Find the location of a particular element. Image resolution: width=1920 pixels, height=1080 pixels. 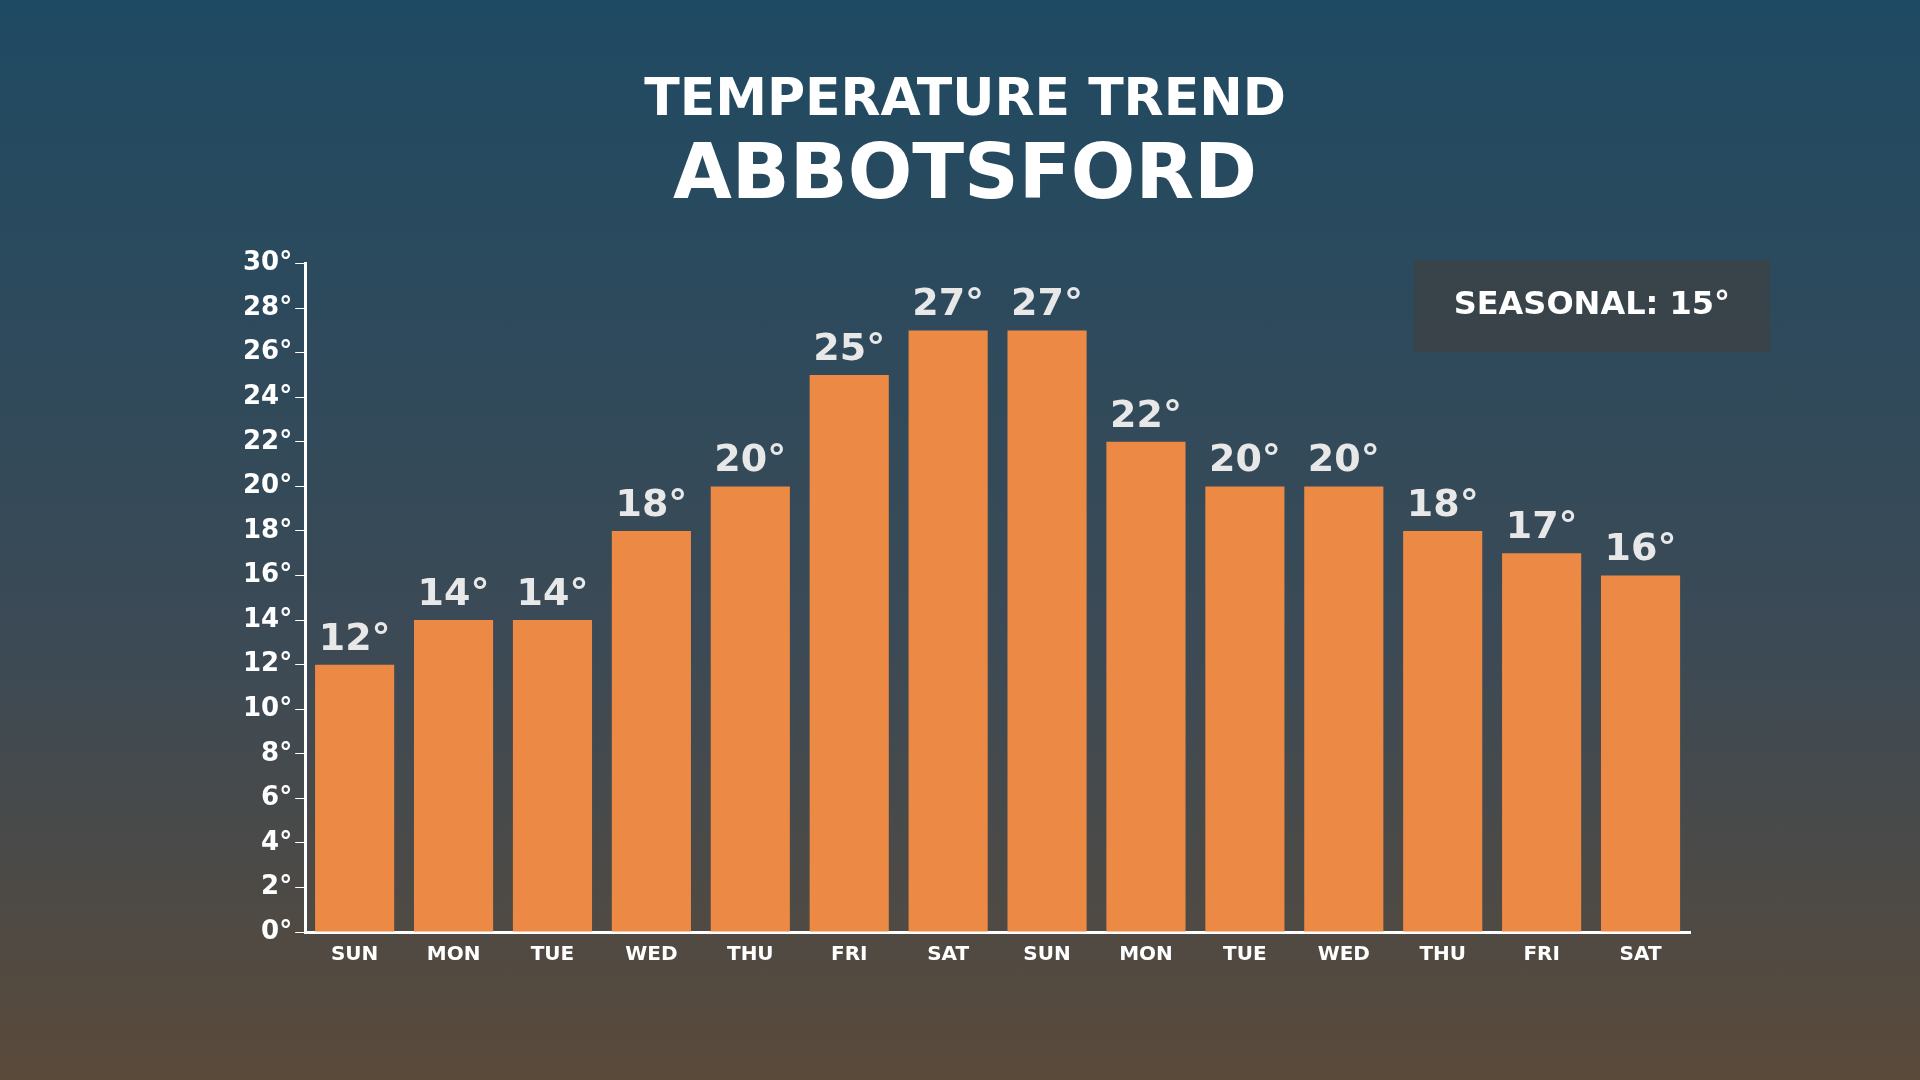

y-tick-label: 14° is located at coordinates (267, 617).